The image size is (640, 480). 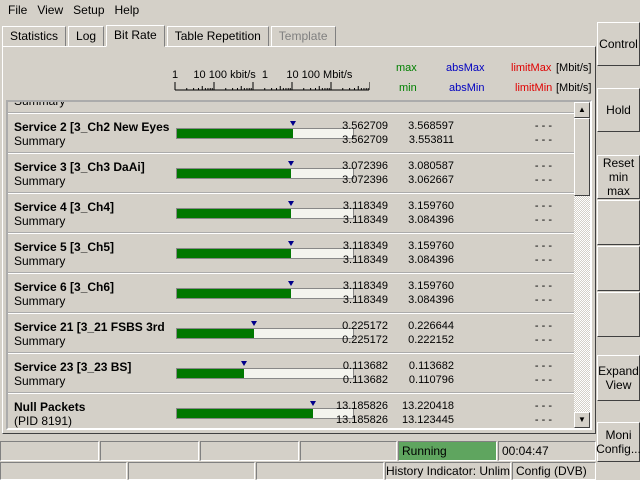 What do you see at coordinates (467, 88) in the screenshot?
I see `header-absmin: absMin` at bounding box center [467, 88].